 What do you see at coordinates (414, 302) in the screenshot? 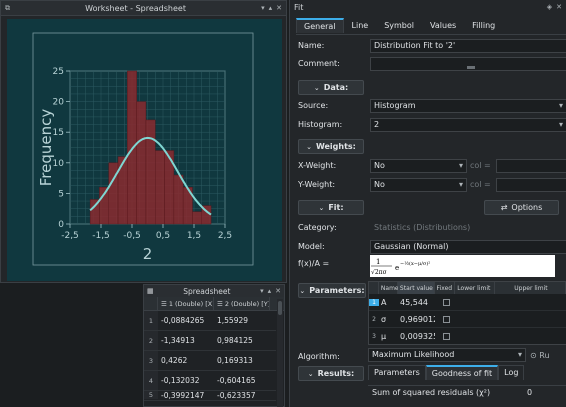
I see `param-start-value: 45,544` at bounding box center [414, 302].